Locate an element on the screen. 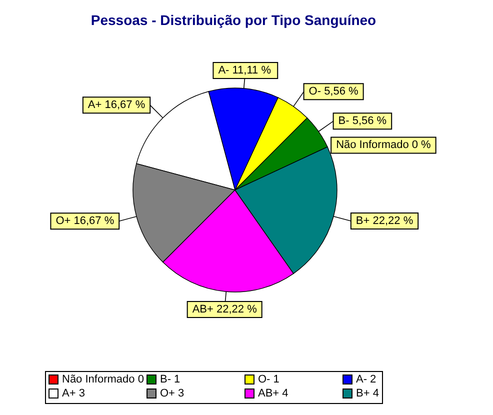 The image size is (493, 415). legend-label: Não Informado 0 is located at coordinates (103, 380).